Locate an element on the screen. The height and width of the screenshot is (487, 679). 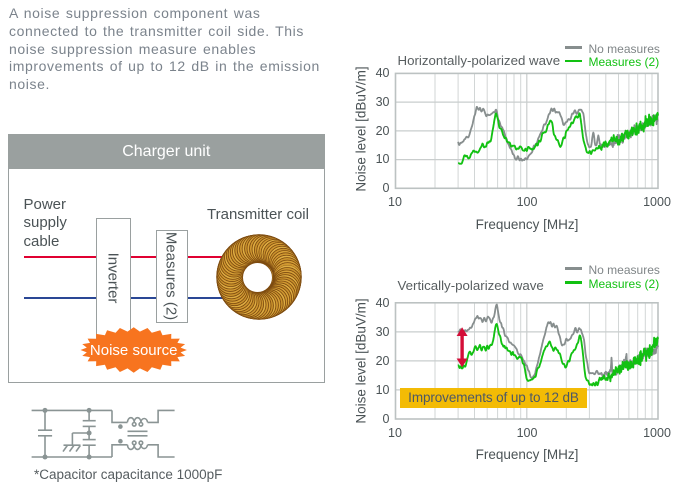
svg-text: Noise source is located at coordinates (134, 350).